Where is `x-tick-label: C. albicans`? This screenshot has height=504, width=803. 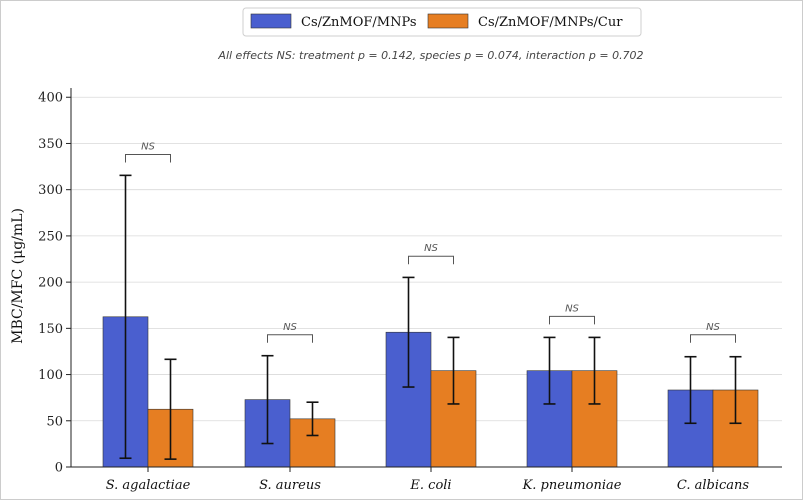 x-tick-label: C. albicans is located at coordinates (713, 485).